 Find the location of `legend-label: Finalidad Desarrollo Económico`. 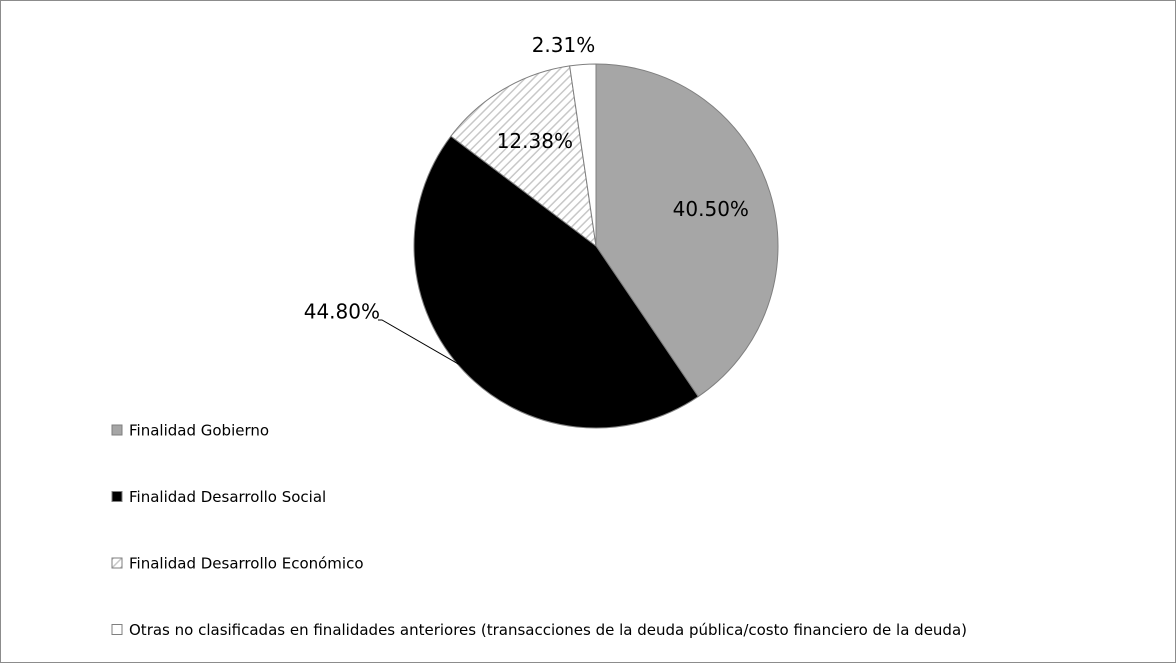

legend-label: Finalidad Desarrollo Económico is located at coordinates (246, 564).